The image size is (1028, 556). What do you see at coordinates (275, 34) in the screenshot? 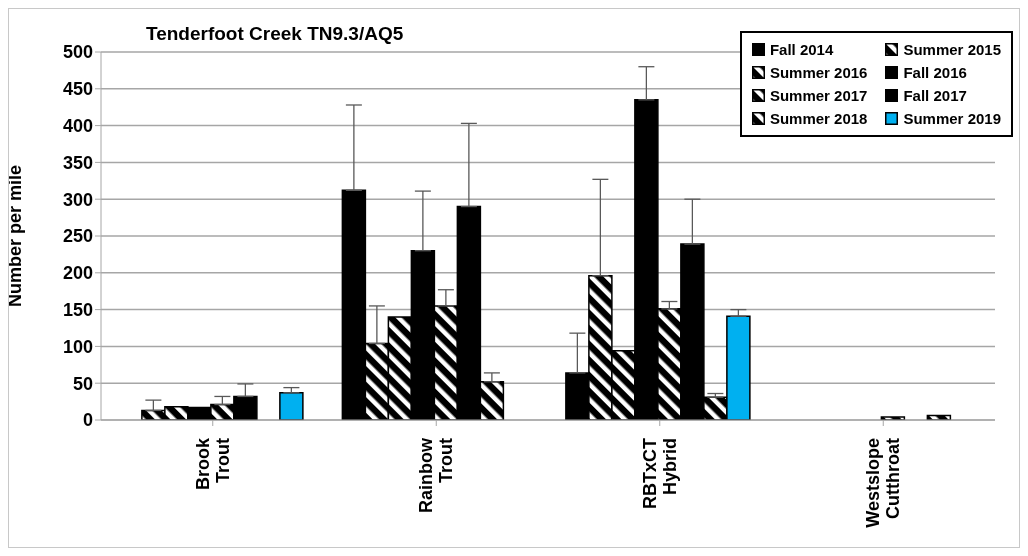
I see `chart-title: Tenderfoot Creek TN9.3/AQ5` at bounding box center [275, 34].